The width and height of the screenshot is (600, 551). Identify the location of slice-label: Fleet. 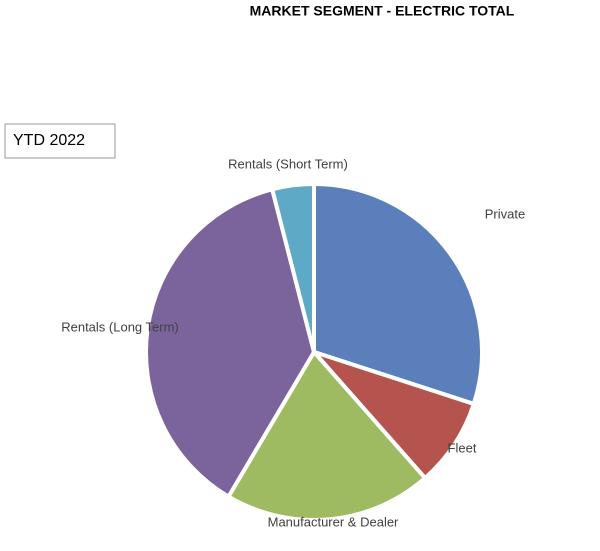
(462, 447).